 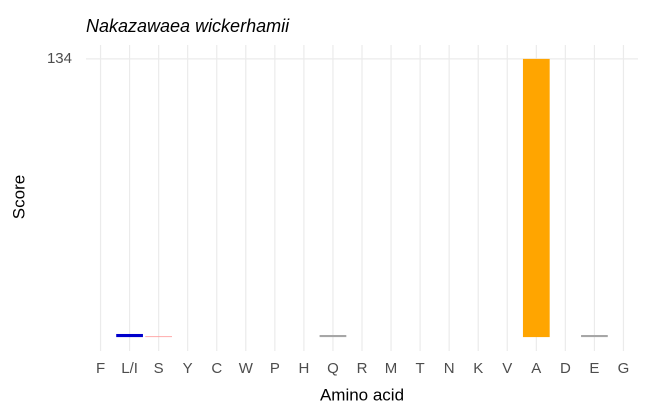 I want to click on y-tick-label: 134, so click(x=59, y=58).